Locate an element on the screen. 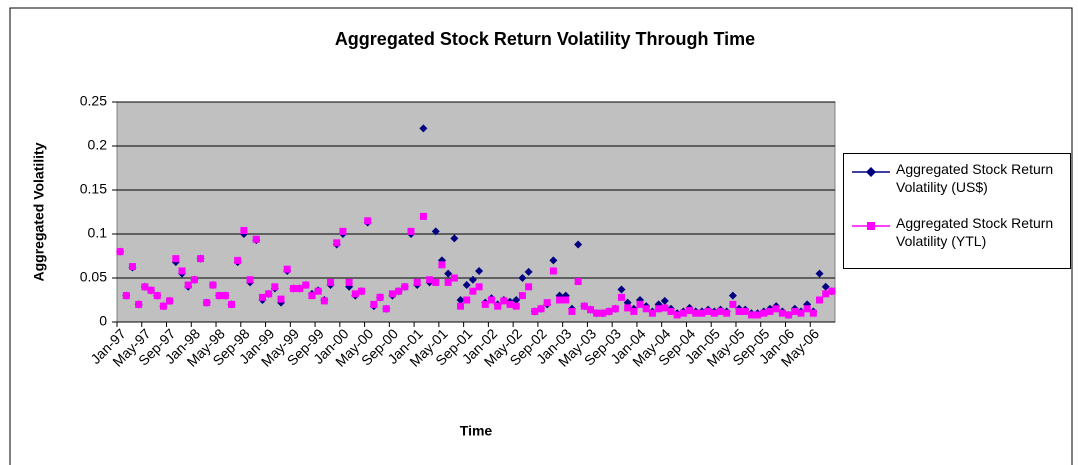 The height and width of the screenshot is (465, 1078). y-tick-label: 0.25 is located at coordinates (93, 101).